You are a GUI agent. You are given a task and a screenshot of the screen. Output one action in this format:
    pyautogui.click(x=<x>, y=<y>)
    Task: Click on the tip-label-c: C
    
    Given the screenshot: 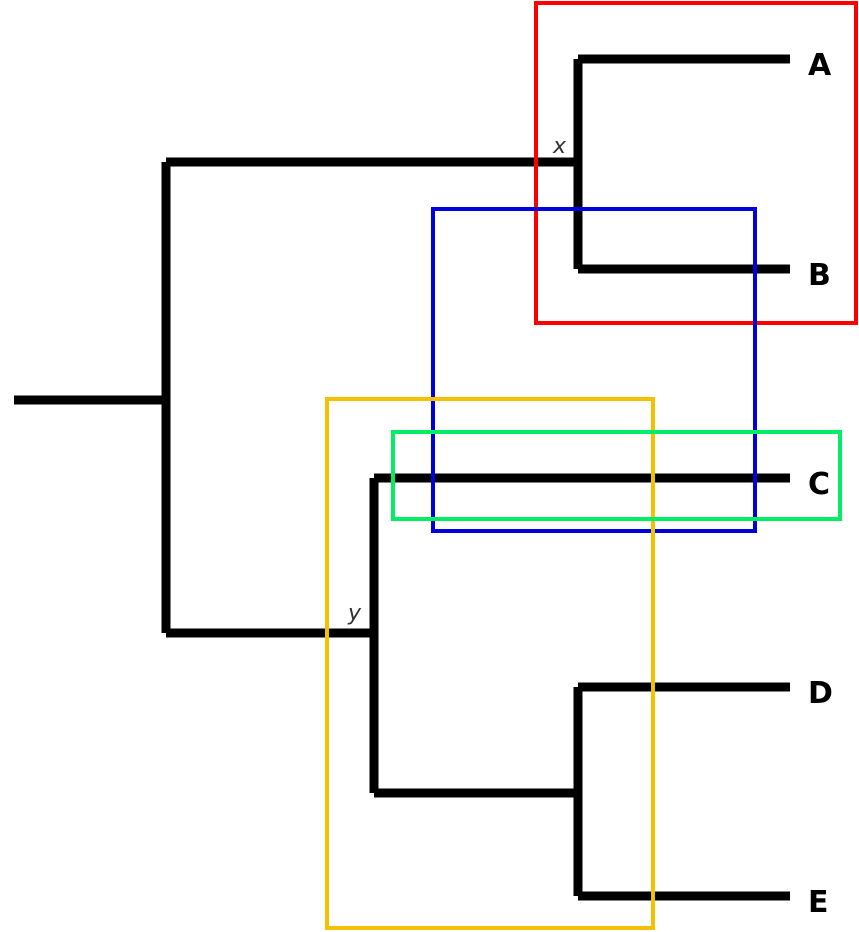 What is the action you would take?
    pyautogui.click(x=819, y=484)
    